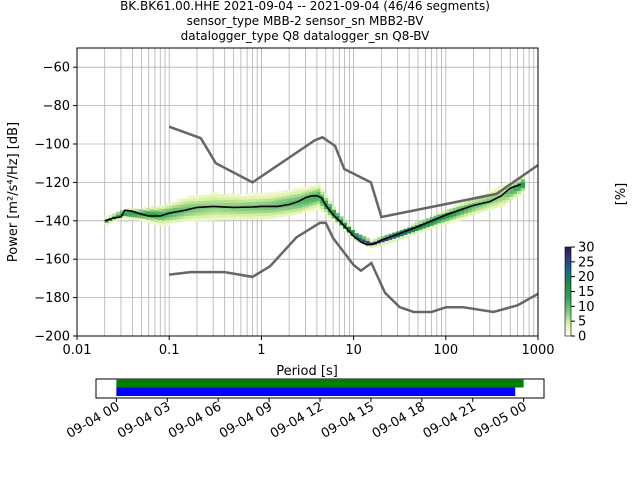 The height and width of the screenshot is (480, 640). Describe the element at coordinates (77, 350) in the screenshot. I see `x-tick-label: 0.01` at that location.